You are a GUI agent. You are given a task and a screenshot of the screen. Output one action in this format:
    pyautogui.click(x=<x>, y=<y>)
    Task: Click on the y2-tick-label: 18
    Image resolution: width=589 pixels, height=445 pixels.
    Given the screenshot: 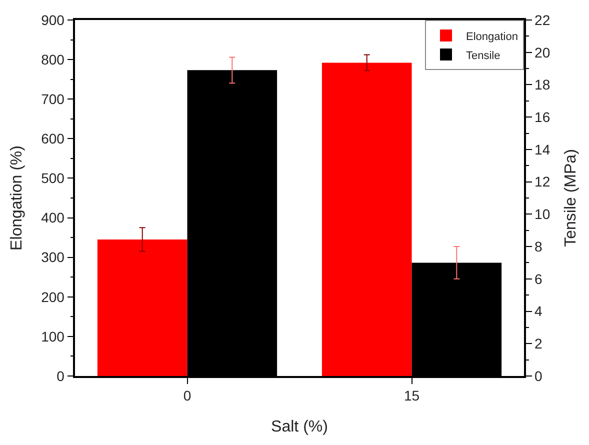 What is the action you would take?
    pyautogui.click(x=542, y=84)
    